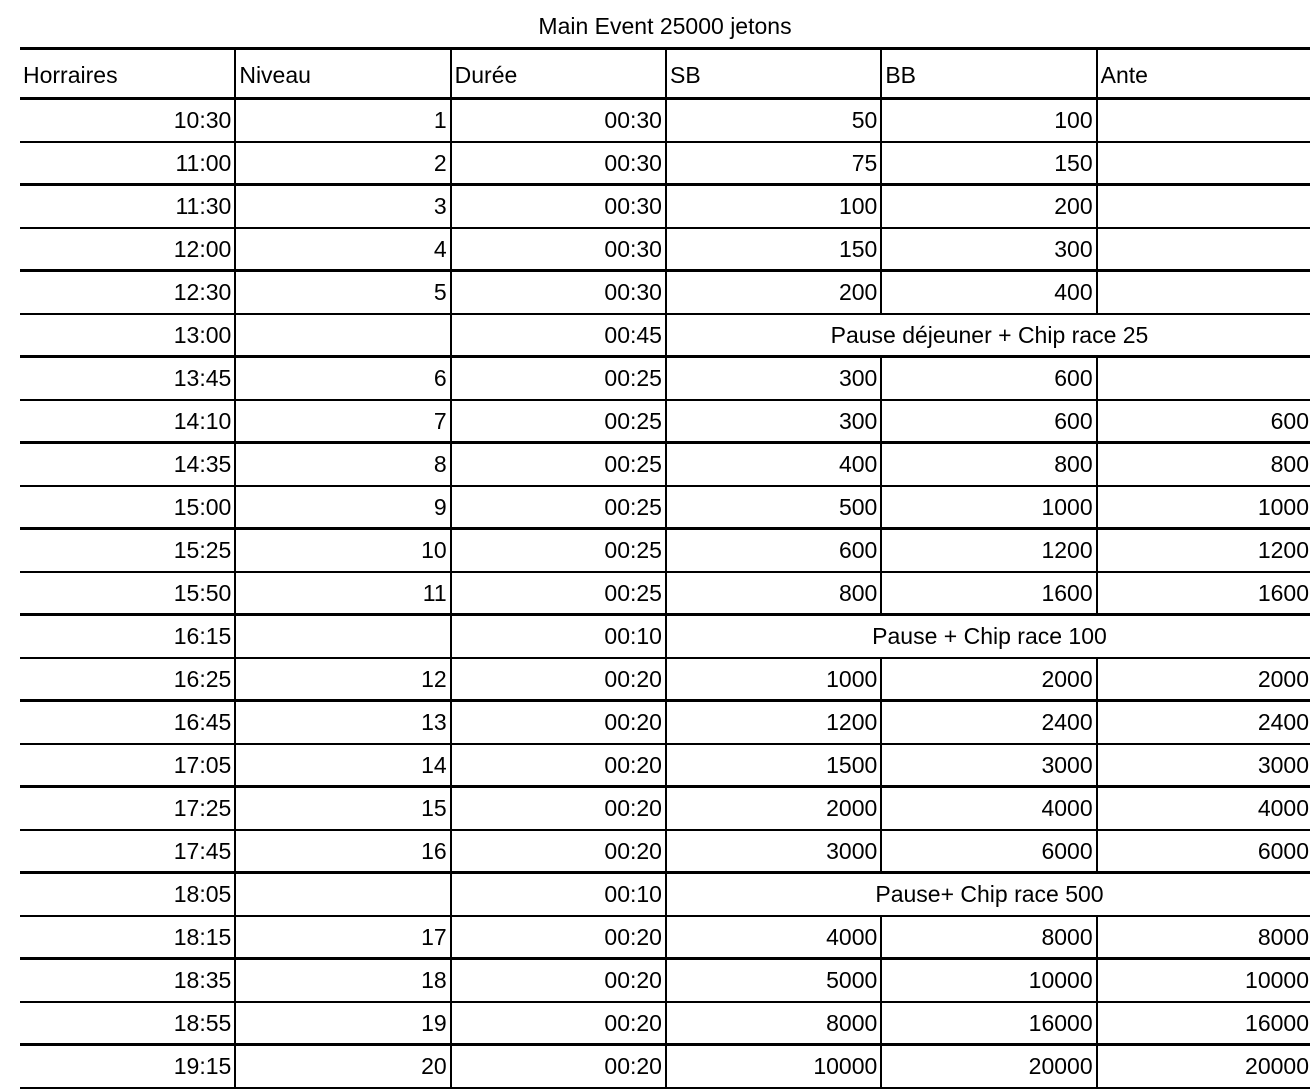 The height and width of the screenshot is (1089, 1310). Describe the element at coordinates (128, 1022) in the screenshot. I see `cell-time: 18:55` at that location.